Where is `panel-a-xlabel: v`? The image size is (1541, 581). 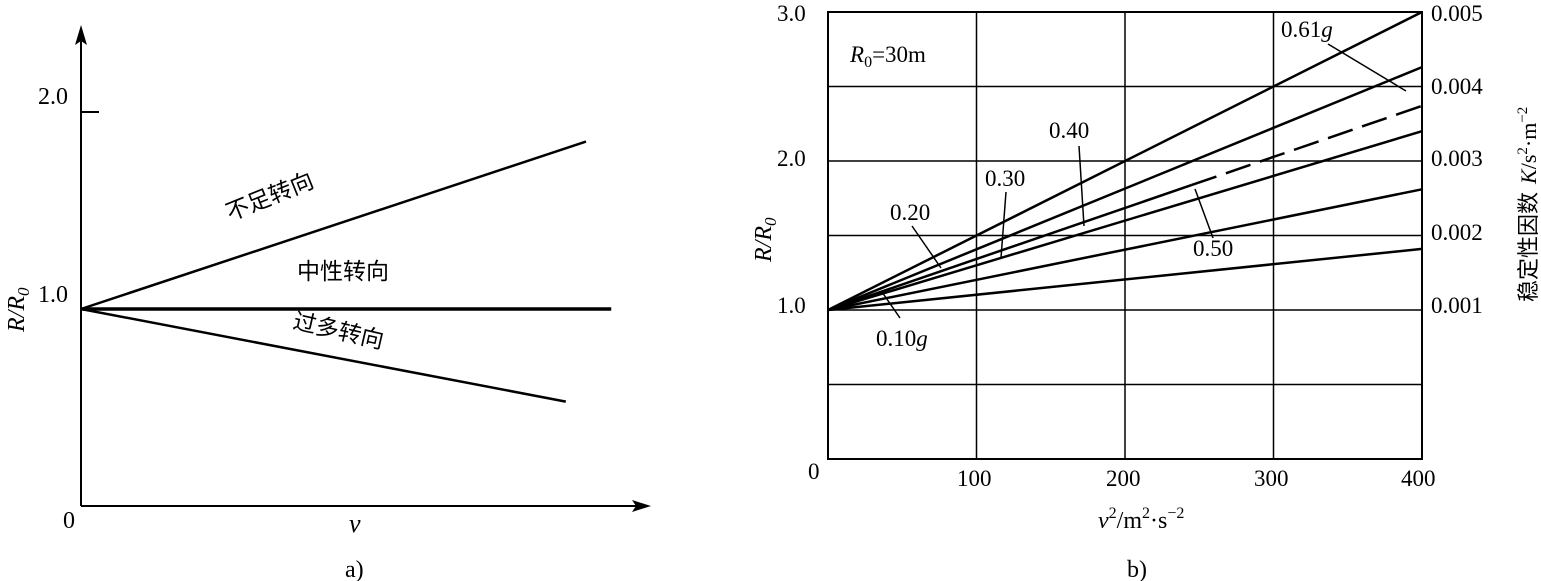 panel-a-xlabel: v is located at coordinates (355, 523).